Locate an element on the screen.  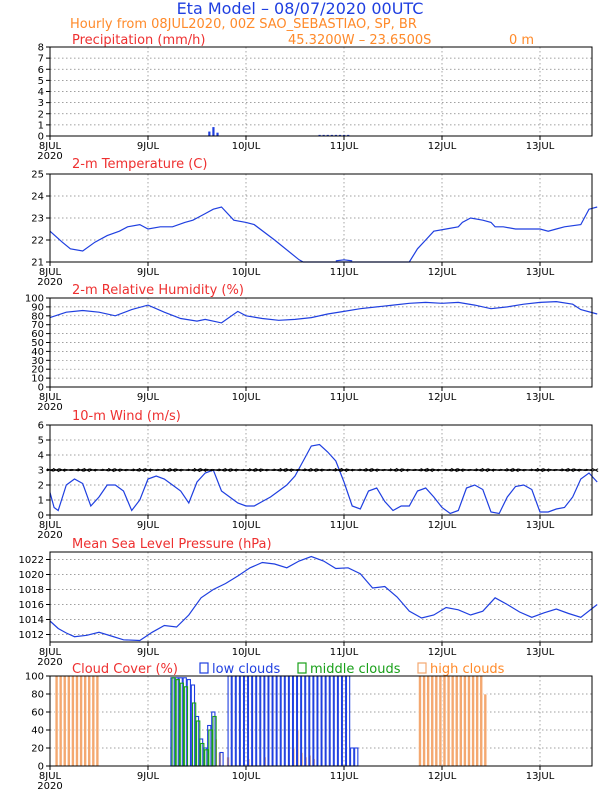
humidity-ytick-label: 10 is located at coordinates (37, 379).